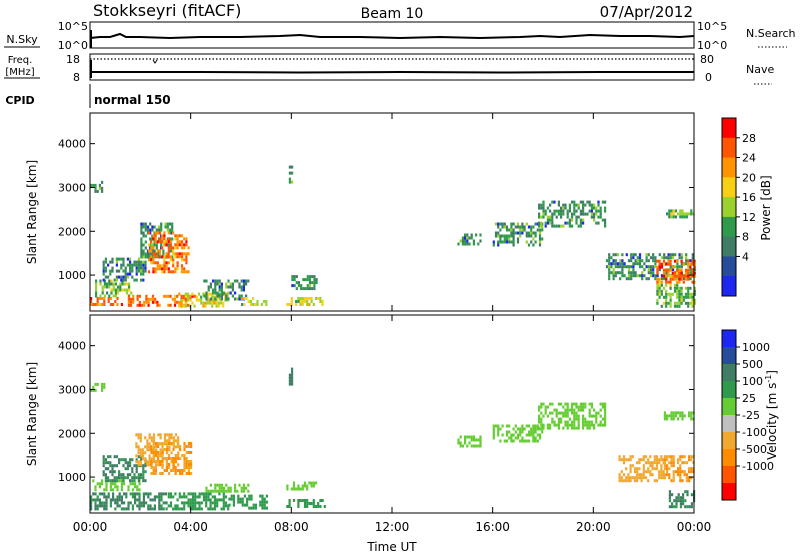 The height and width of the screenshot is (554, 800). Describe the element at coordinates (641, 469) in the screenshot. I see `vel-echo-region` at that location.